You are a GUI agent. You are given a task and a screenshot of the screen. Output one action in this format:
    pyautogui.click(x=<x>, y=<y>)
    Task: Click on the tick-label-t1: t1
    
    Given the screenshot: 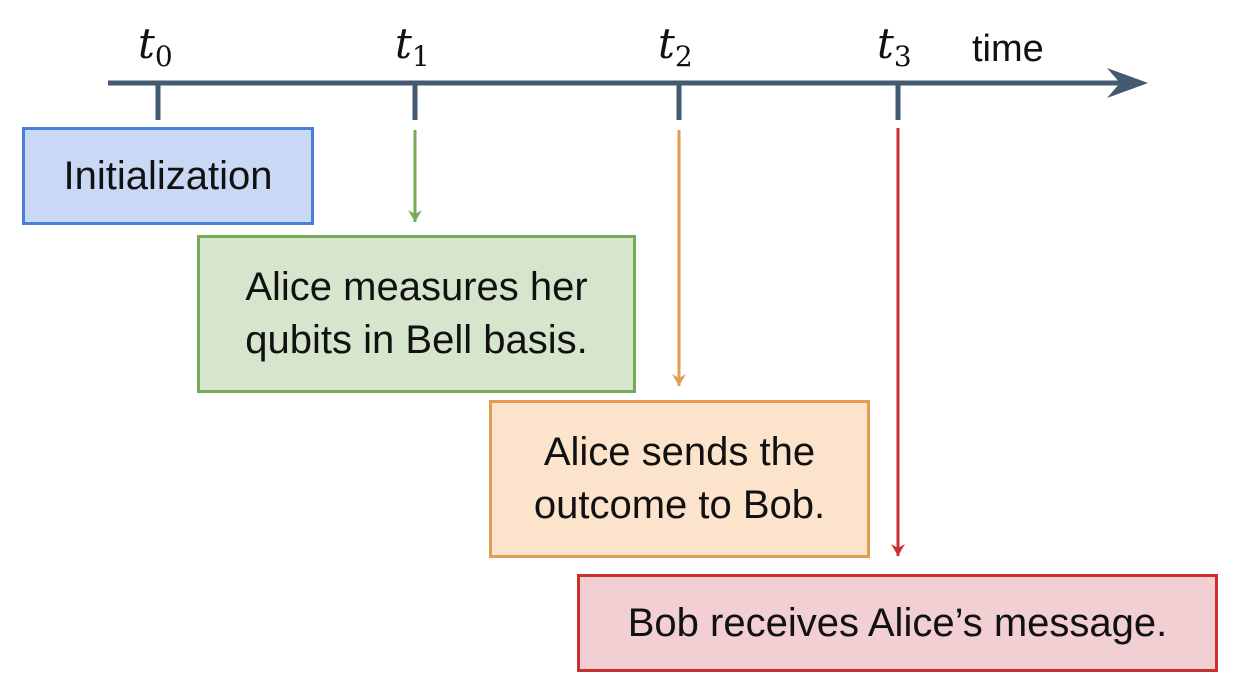 What is the action you would take?
    pyautogui.click(x=412, y=46)
    